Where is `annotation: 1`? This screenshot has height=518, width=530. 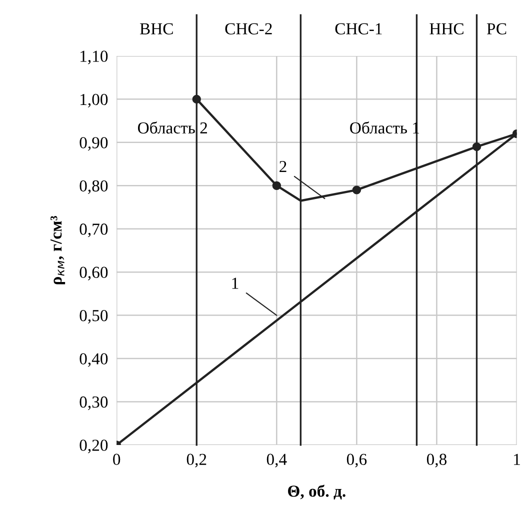 annotation: 1 is located at coordinates (235, 283).